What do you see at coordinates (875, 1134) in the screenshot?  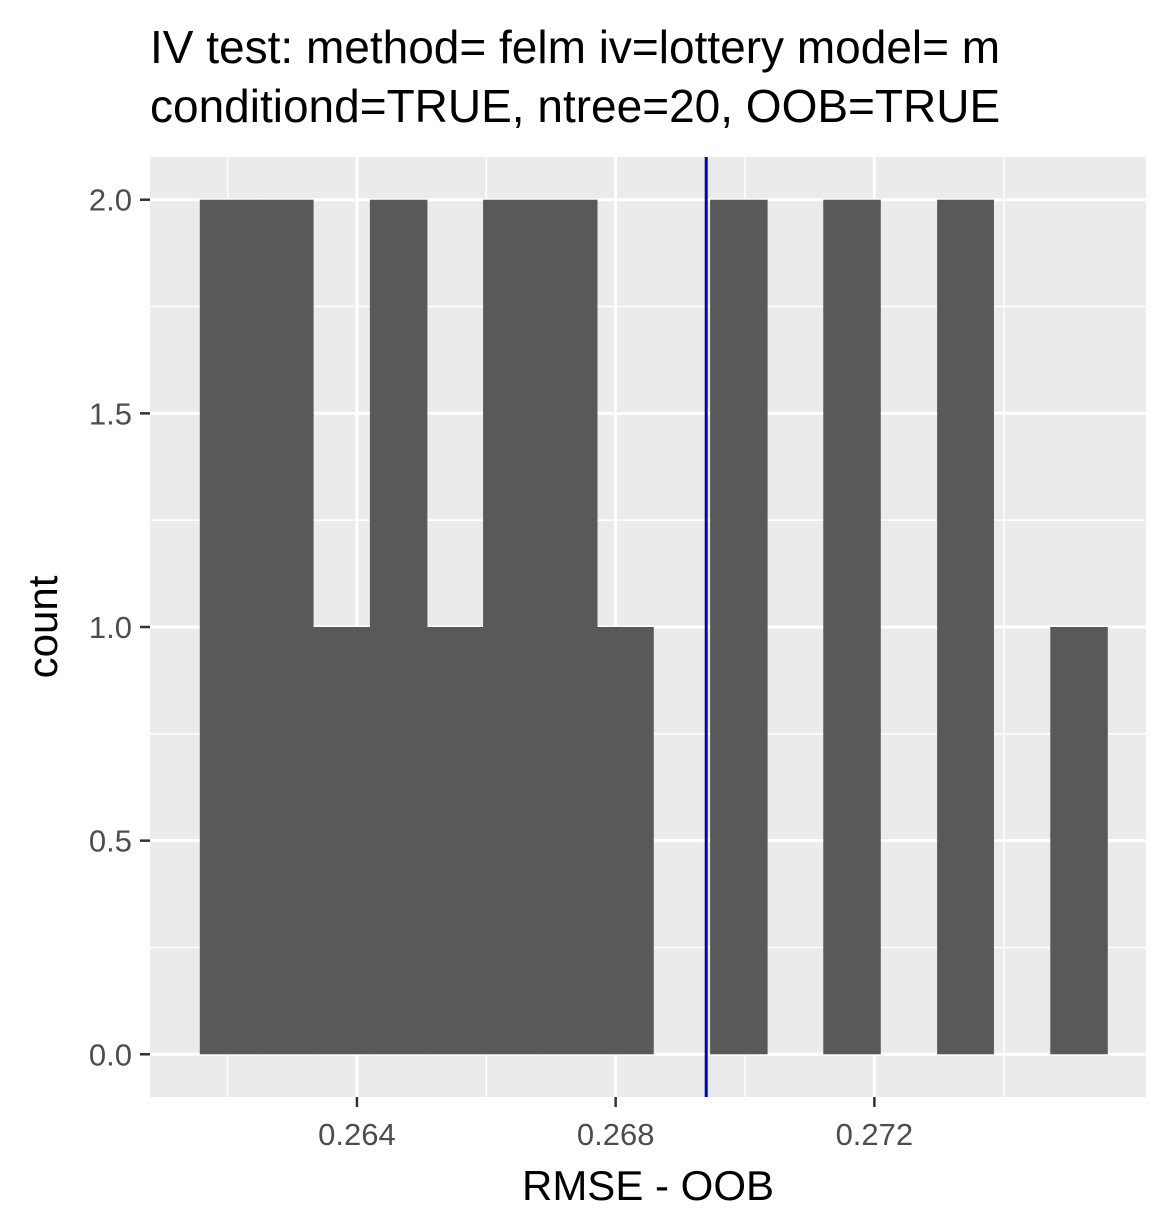 I see `x-tick-label: 0.272` at bounding box center [875, 1134].